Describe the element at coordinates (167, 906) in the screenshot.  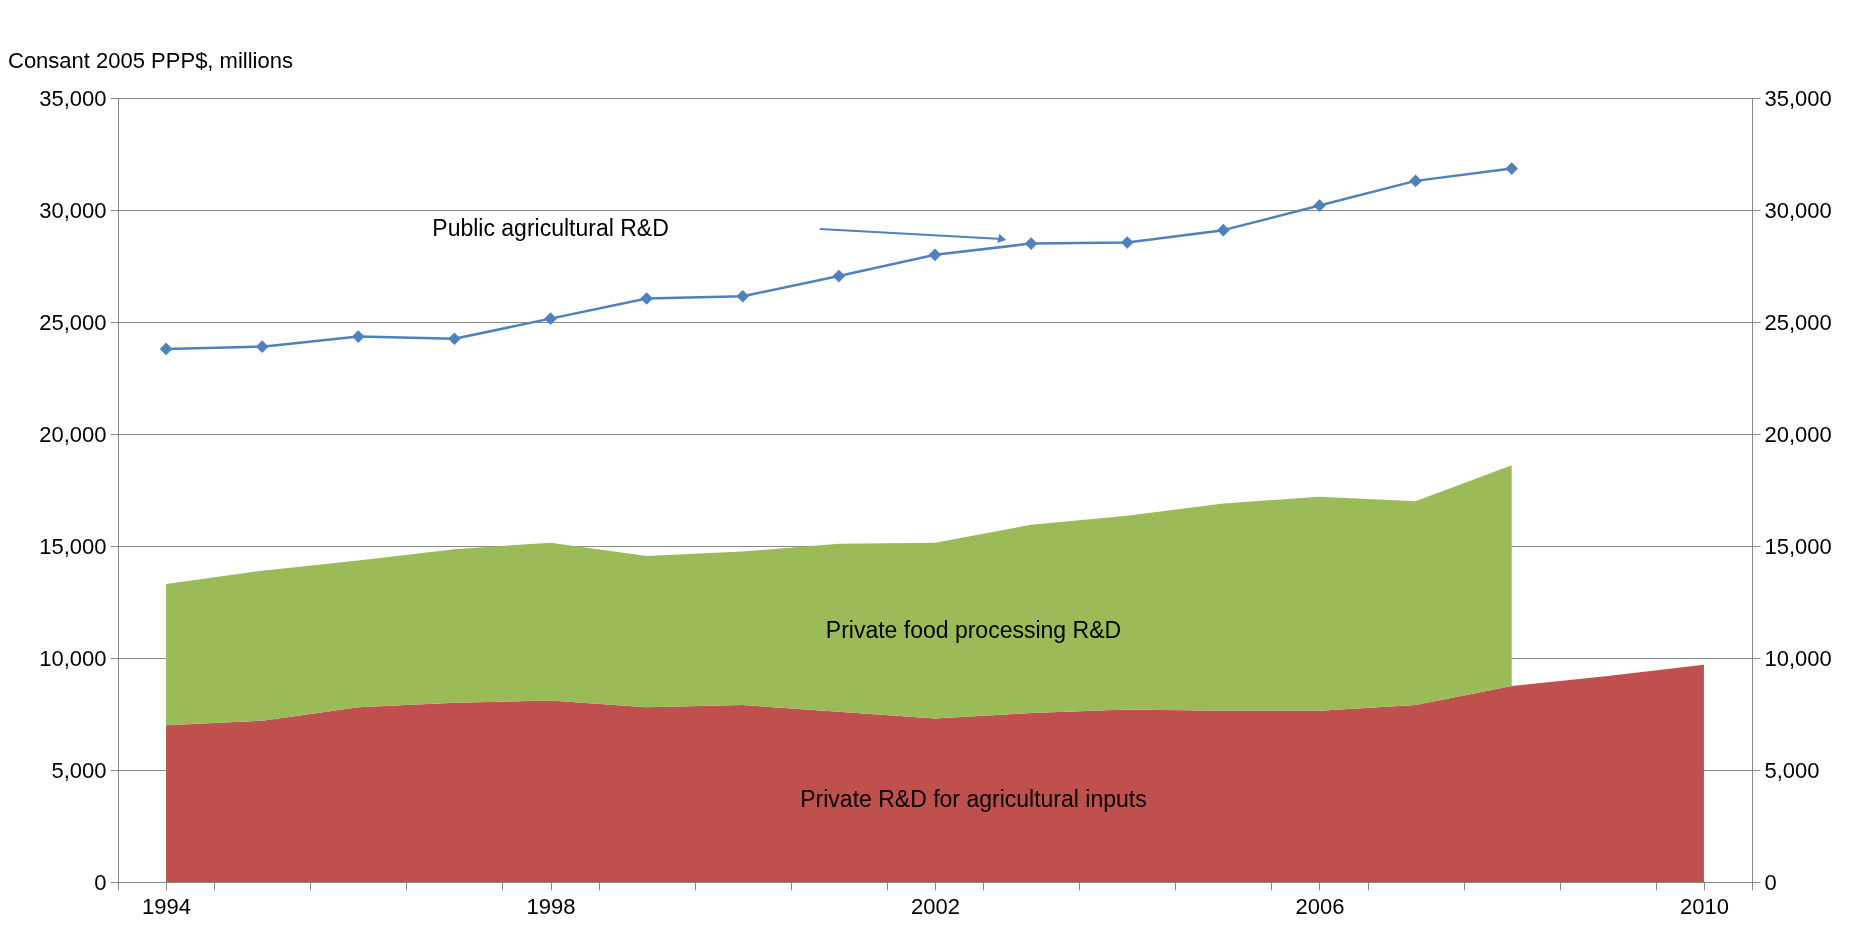
I see `x-tick-label: 1994` at that location.